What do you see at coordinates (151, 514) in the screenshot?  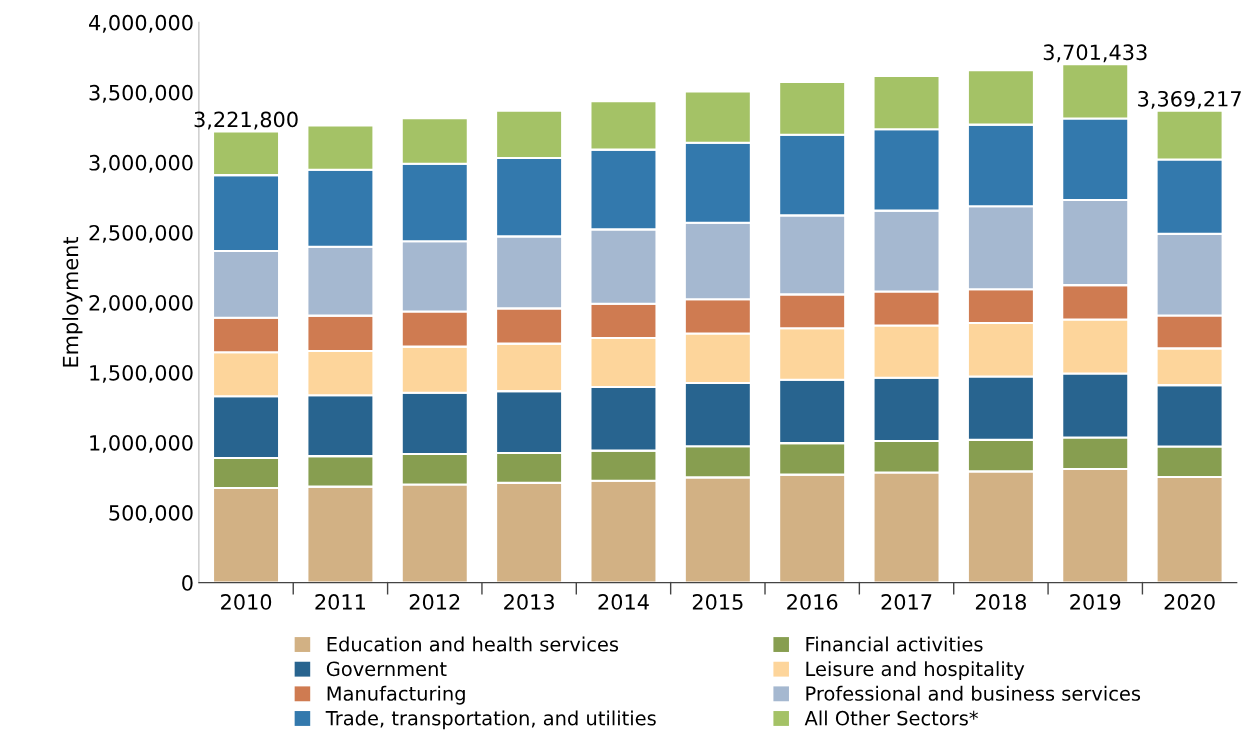 I see `y-tick-label: 500,000` at bounding box center [151, 514].